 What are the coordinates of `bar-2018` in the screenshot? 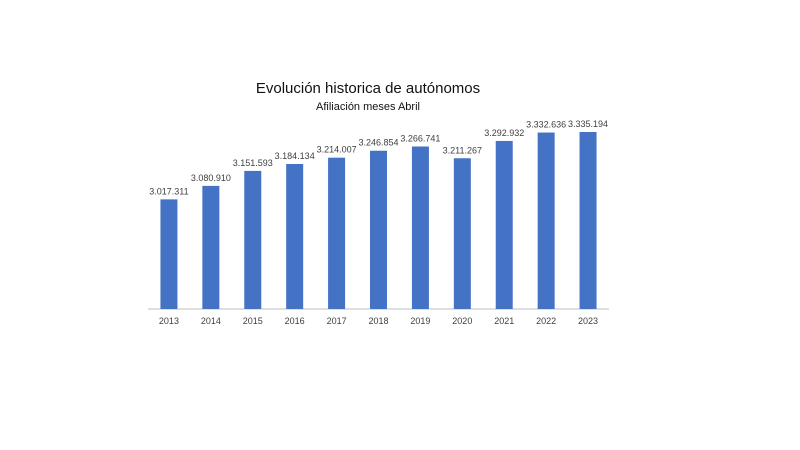 It's located at (378, 229).